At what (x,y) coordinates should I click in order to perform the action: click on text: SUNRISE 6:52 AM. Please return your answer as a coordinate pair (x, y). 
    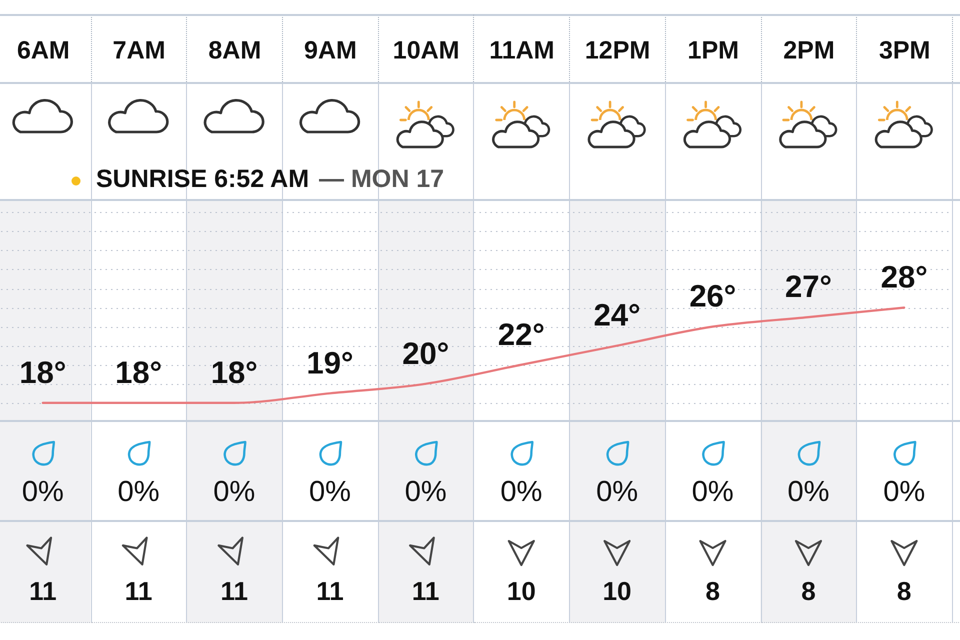
    Looking at the image, I should click on (203, 179).